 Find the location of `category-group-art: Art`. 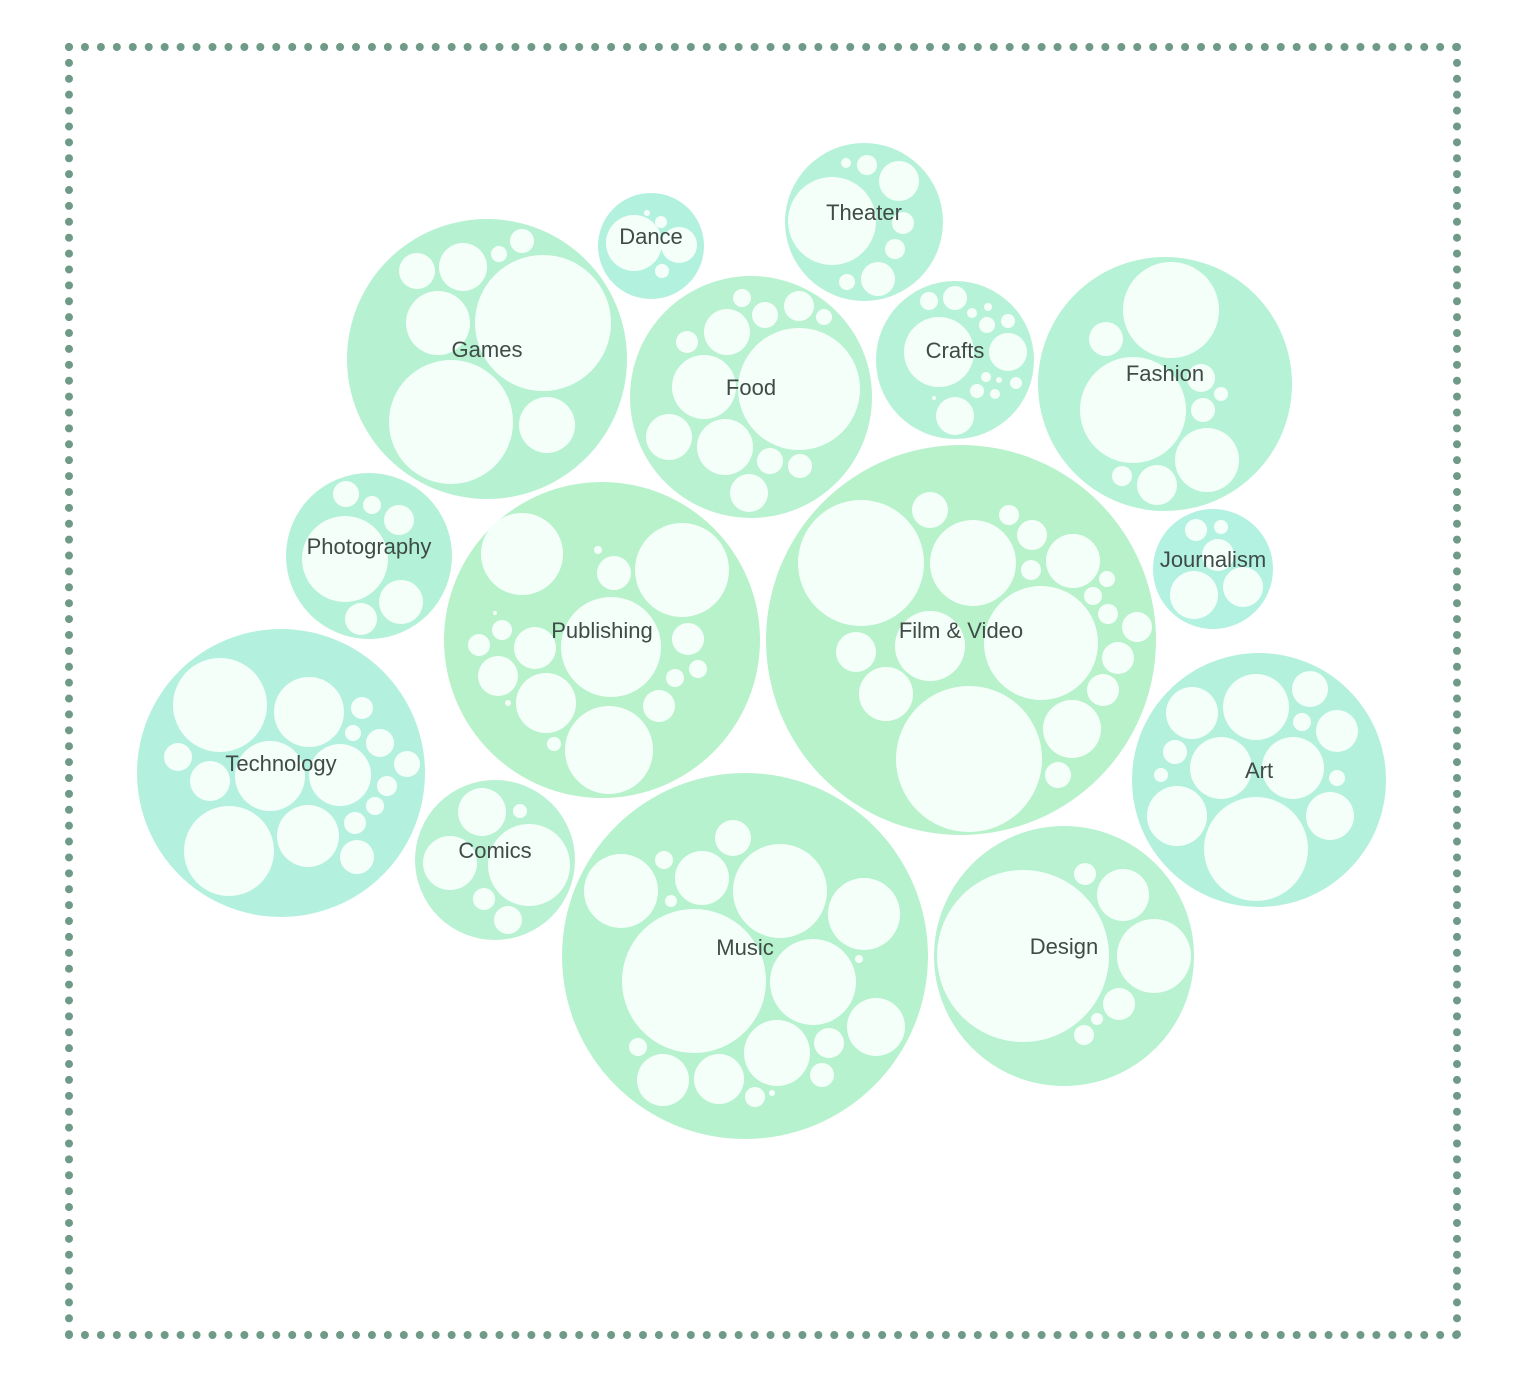

category-group-art: Art is located at coordinates (1259, 780).